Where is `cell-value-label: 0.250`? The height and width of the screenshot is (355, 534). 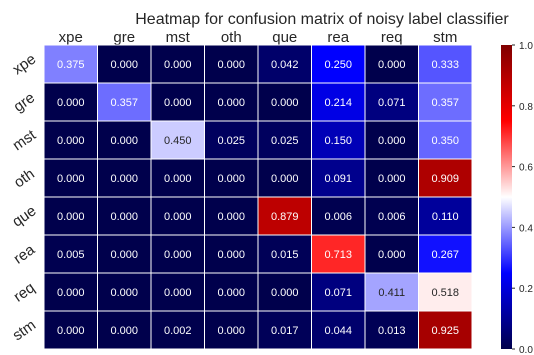 cell-value-label: 0.250 is located at coordinates (338, 65).